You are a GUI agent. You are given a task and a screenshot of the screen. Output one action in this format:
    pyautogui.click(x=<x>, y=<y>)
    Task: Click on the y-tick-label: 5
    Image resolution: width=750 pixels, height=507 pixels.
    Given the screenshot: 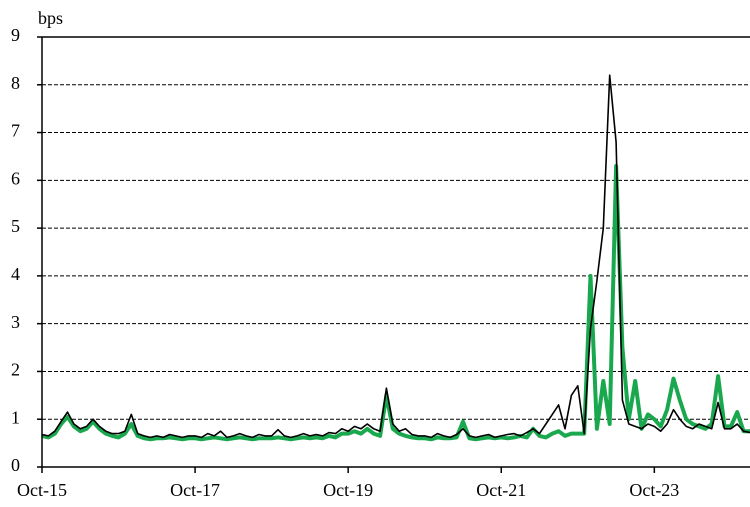 What is the action you would take?
    pyautogui.click(x=15, y=226)
    